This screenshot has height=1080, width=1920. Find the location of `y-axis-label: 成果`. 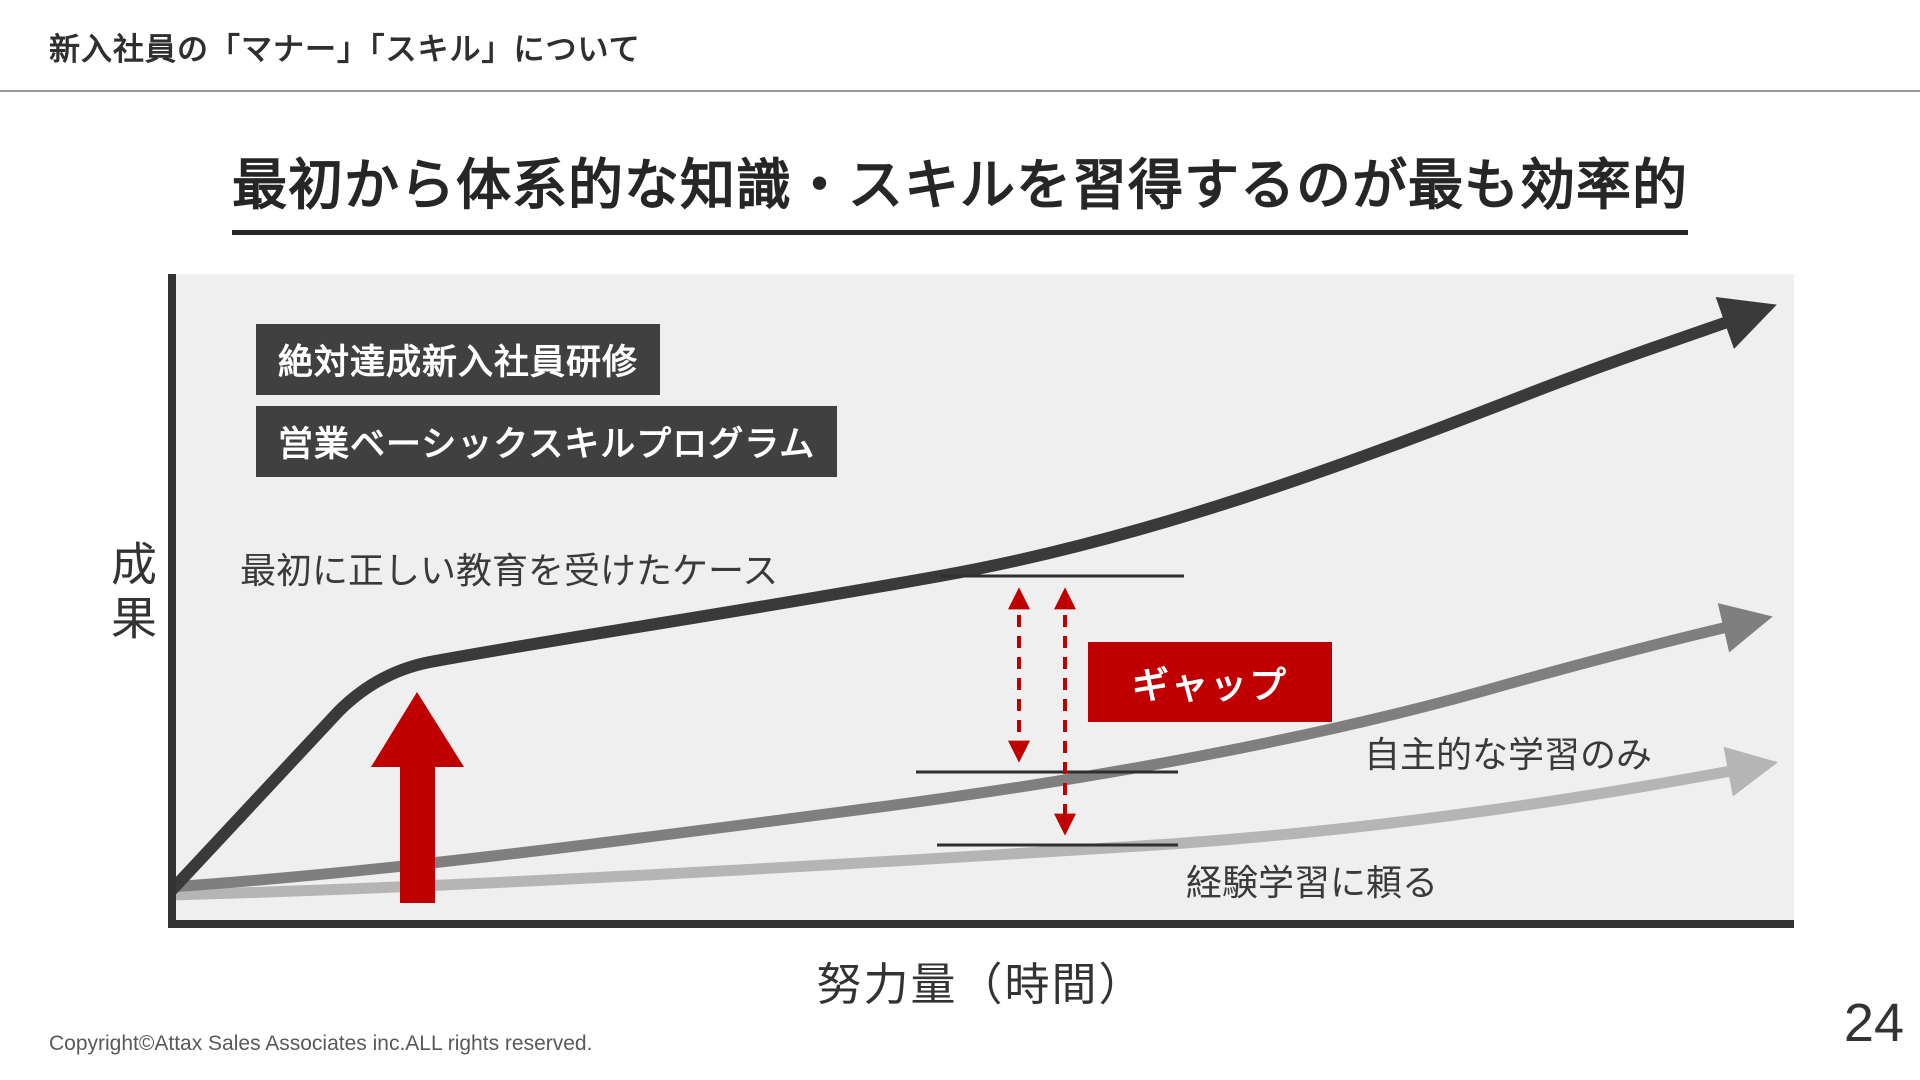

y-axis-label: 成果 is located at coordinates (131, 594).